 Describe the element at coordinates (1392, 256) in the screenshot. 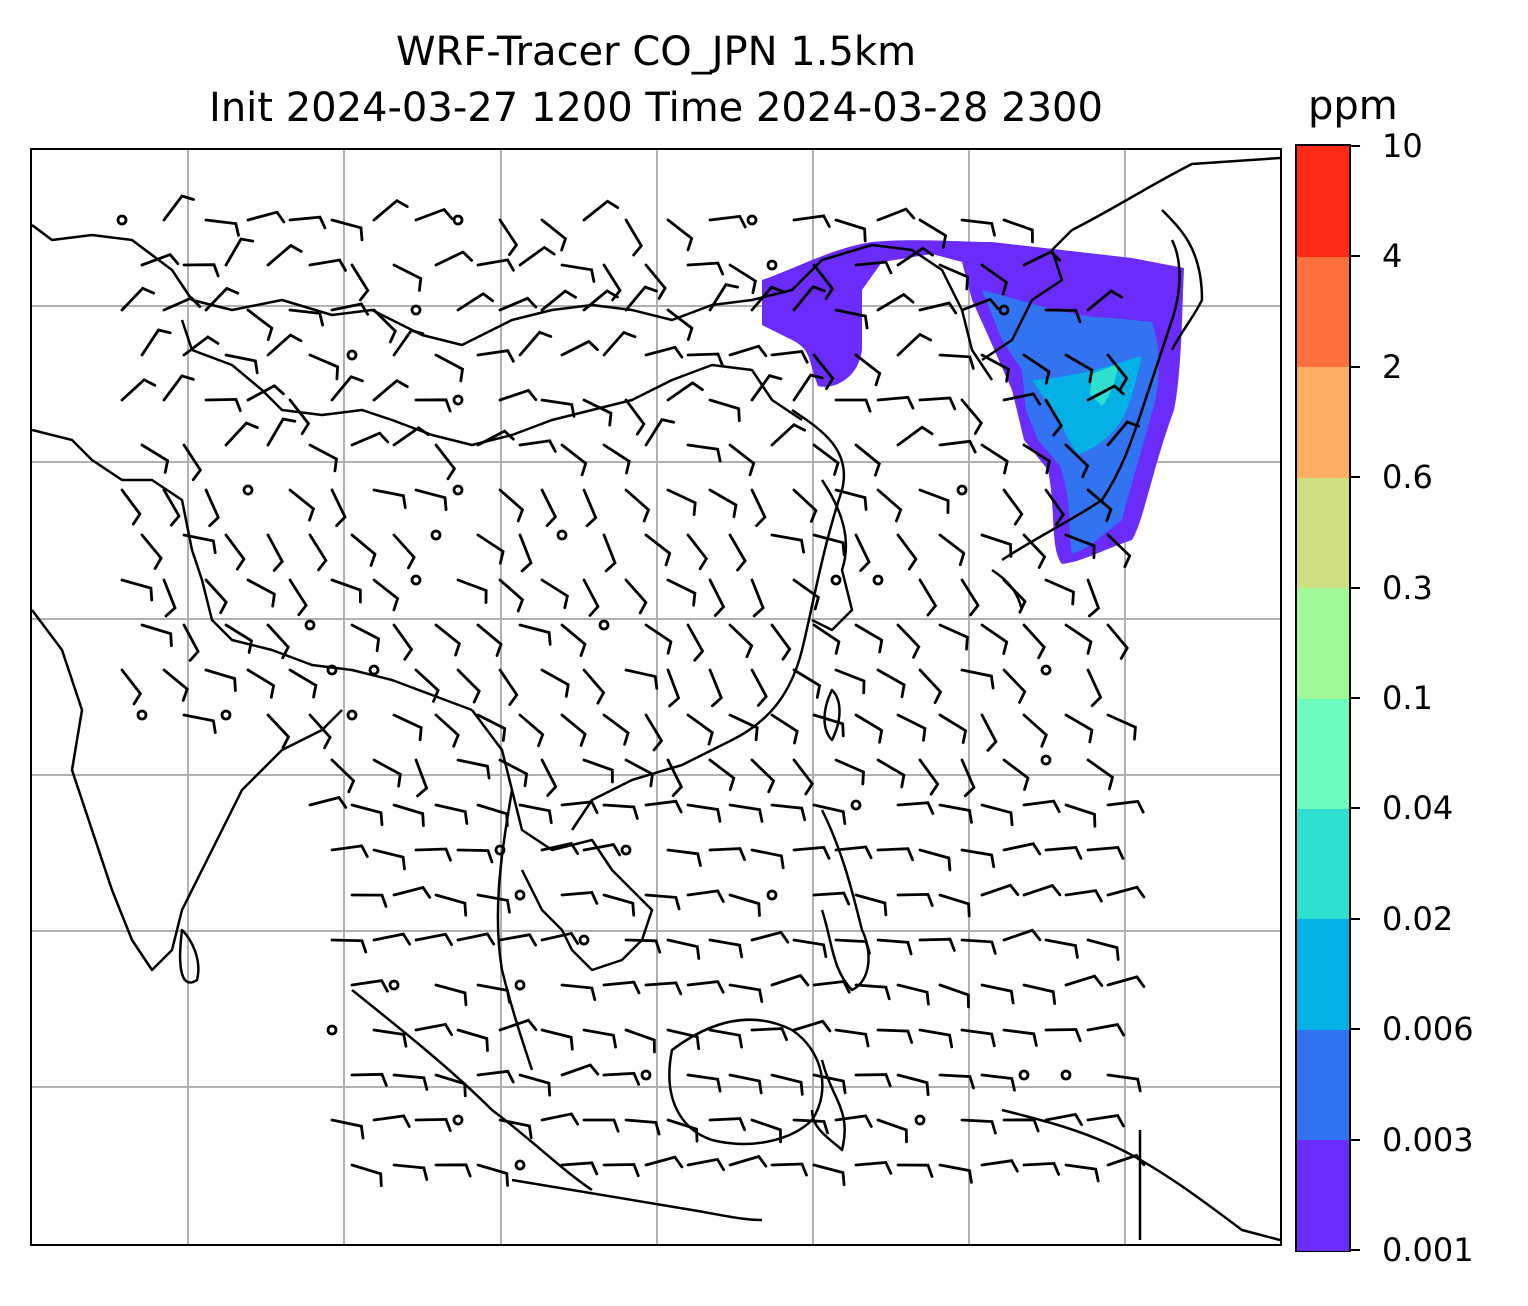

I see `colorbar-tick-label: 4` at that location.